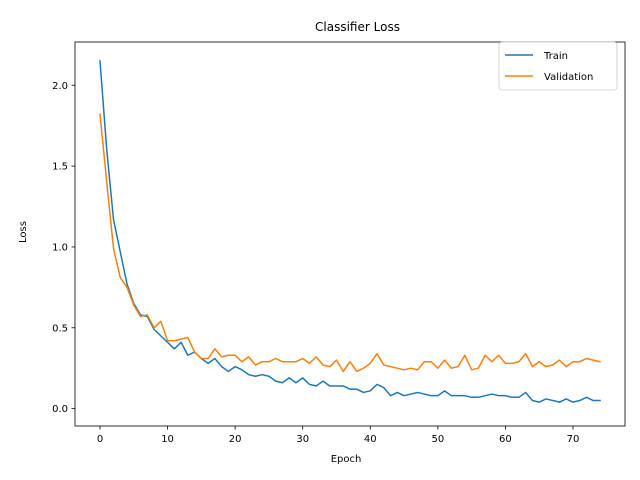  What do you see at coordinates (302, 439) in the screenshot?
I see `x-tick-label: 30` at bounding box center [302, 439].